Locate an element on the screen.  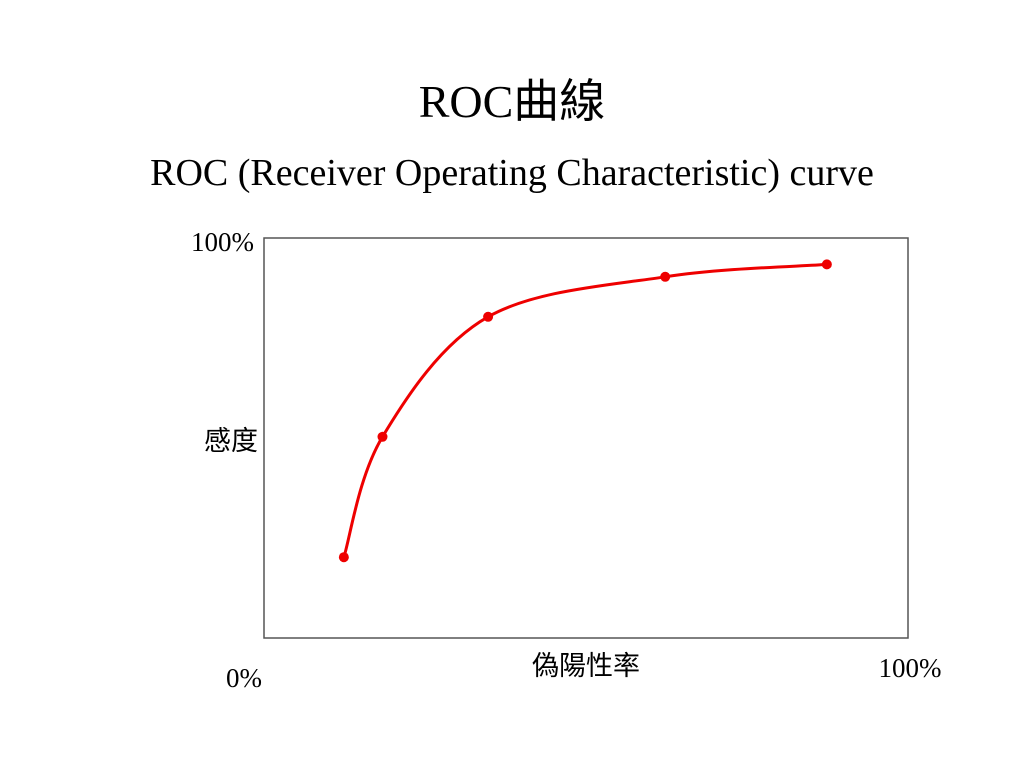
y-axis-label: 感度 is located at coordinates (231, 441).